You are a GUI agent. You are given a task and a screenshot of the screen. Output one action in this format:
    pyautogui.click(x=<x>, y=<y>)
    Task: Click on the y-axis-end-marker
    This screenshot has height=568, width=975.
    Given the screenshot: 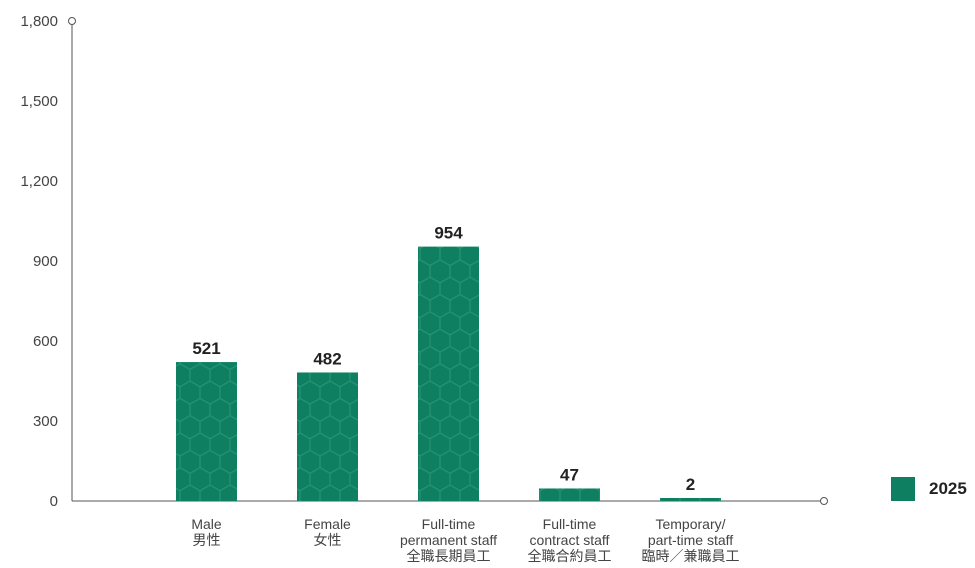 What is the action you would take?
    pyautogui.click(x=72, y=21)
    